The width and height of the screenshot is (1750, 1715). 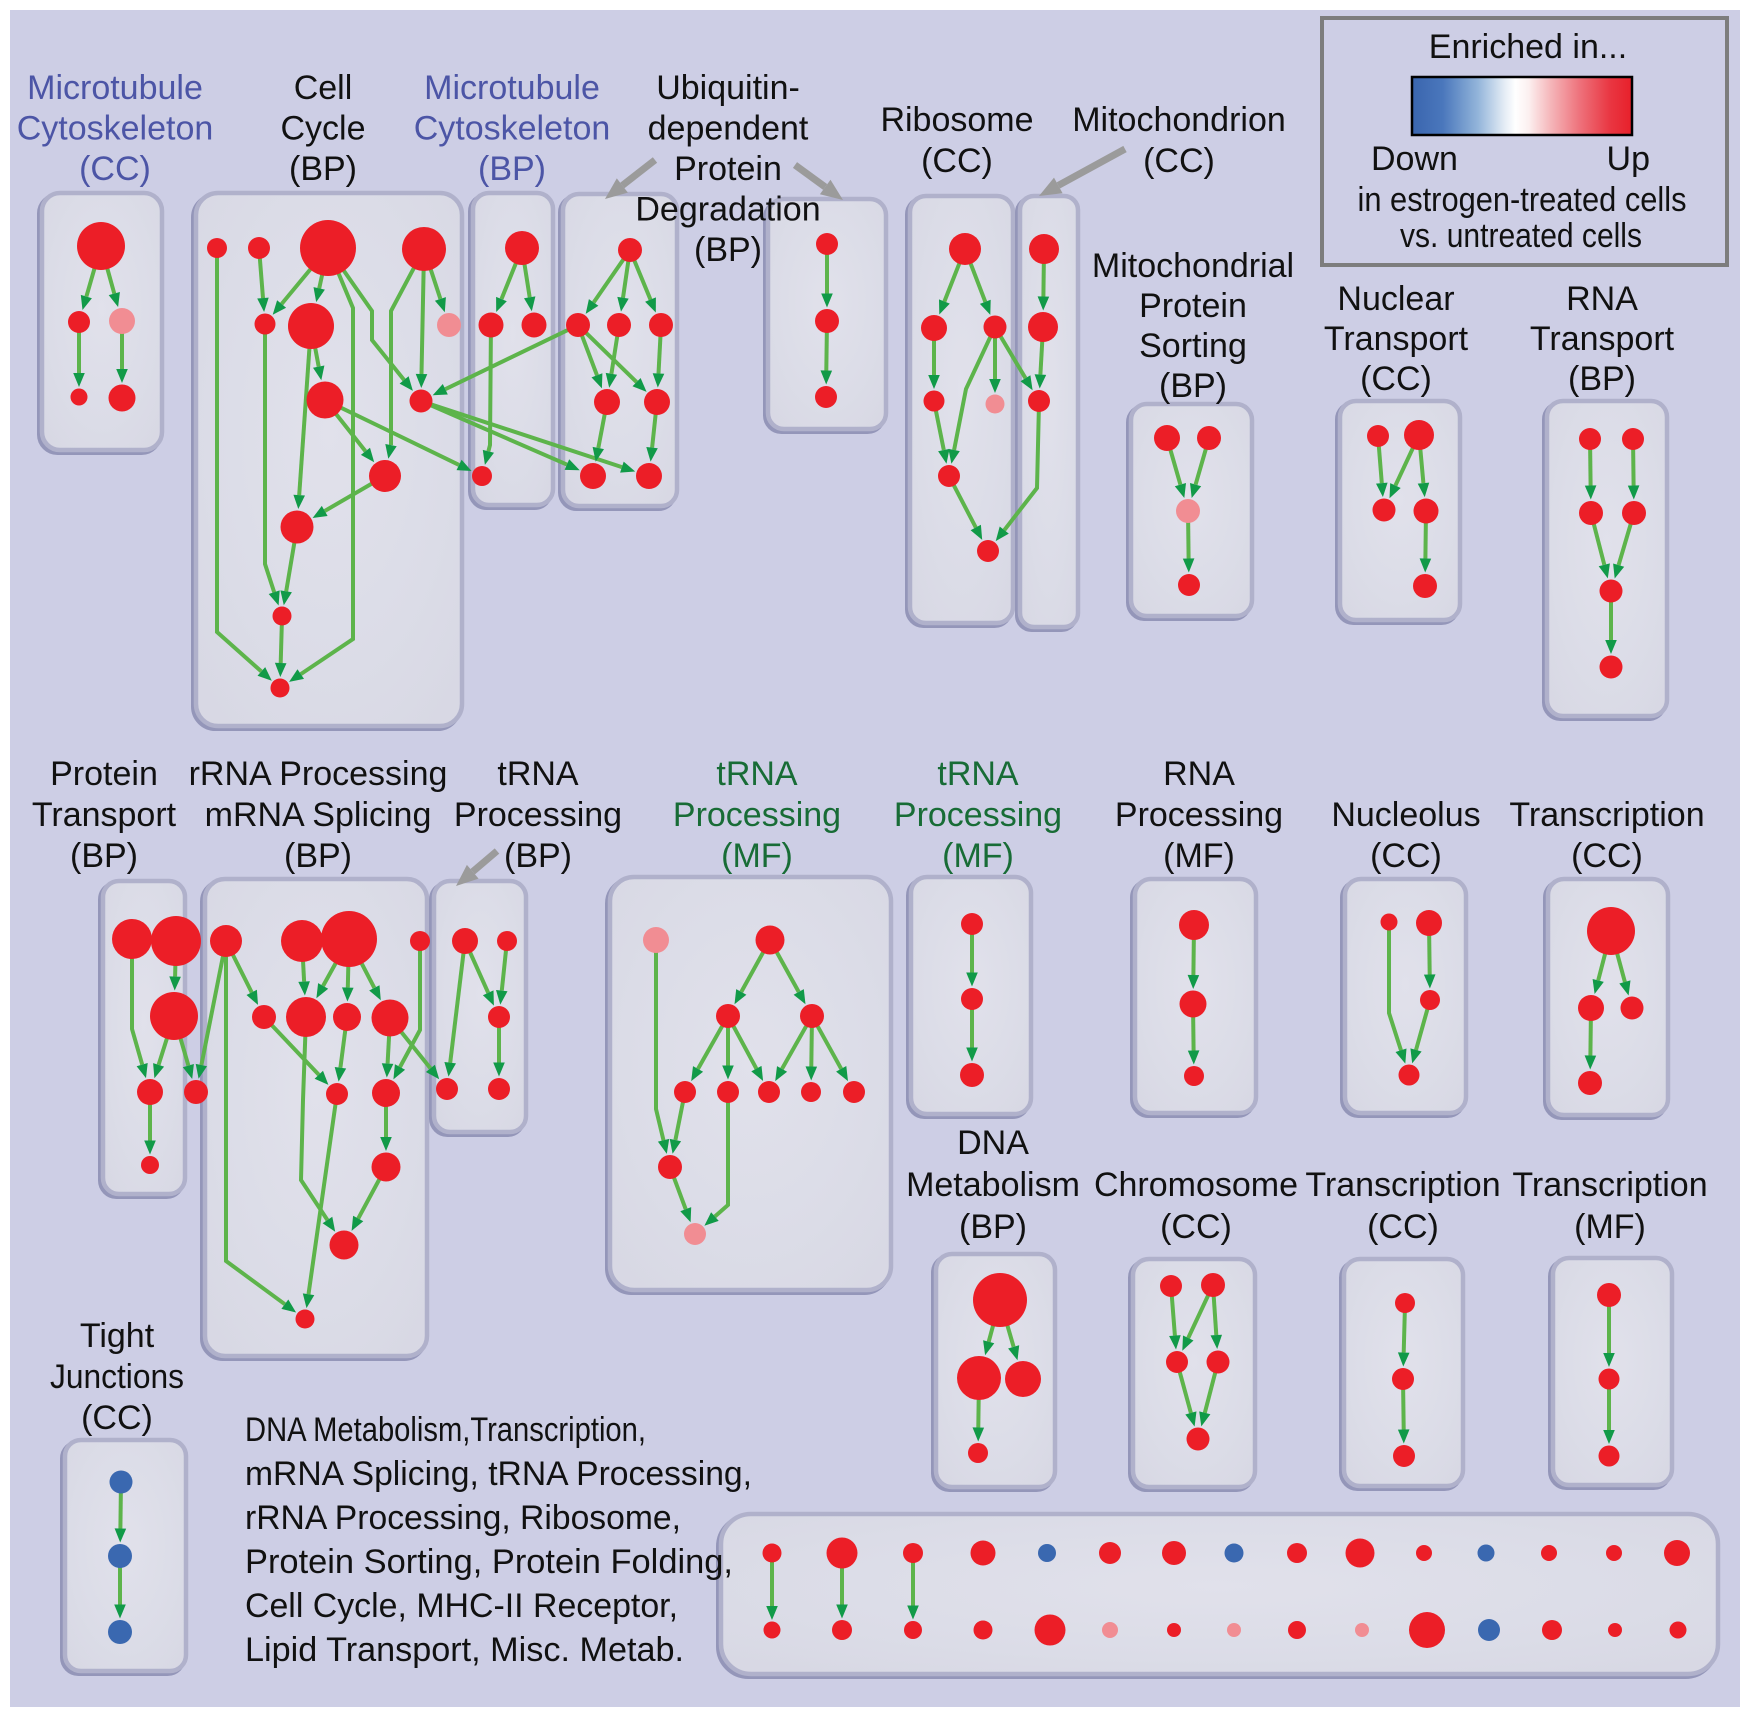 What do you see at coordinates (318, 774) in the screenshot?
I see `svg-text: rRNA Processing` at bounding box center [318, 774].